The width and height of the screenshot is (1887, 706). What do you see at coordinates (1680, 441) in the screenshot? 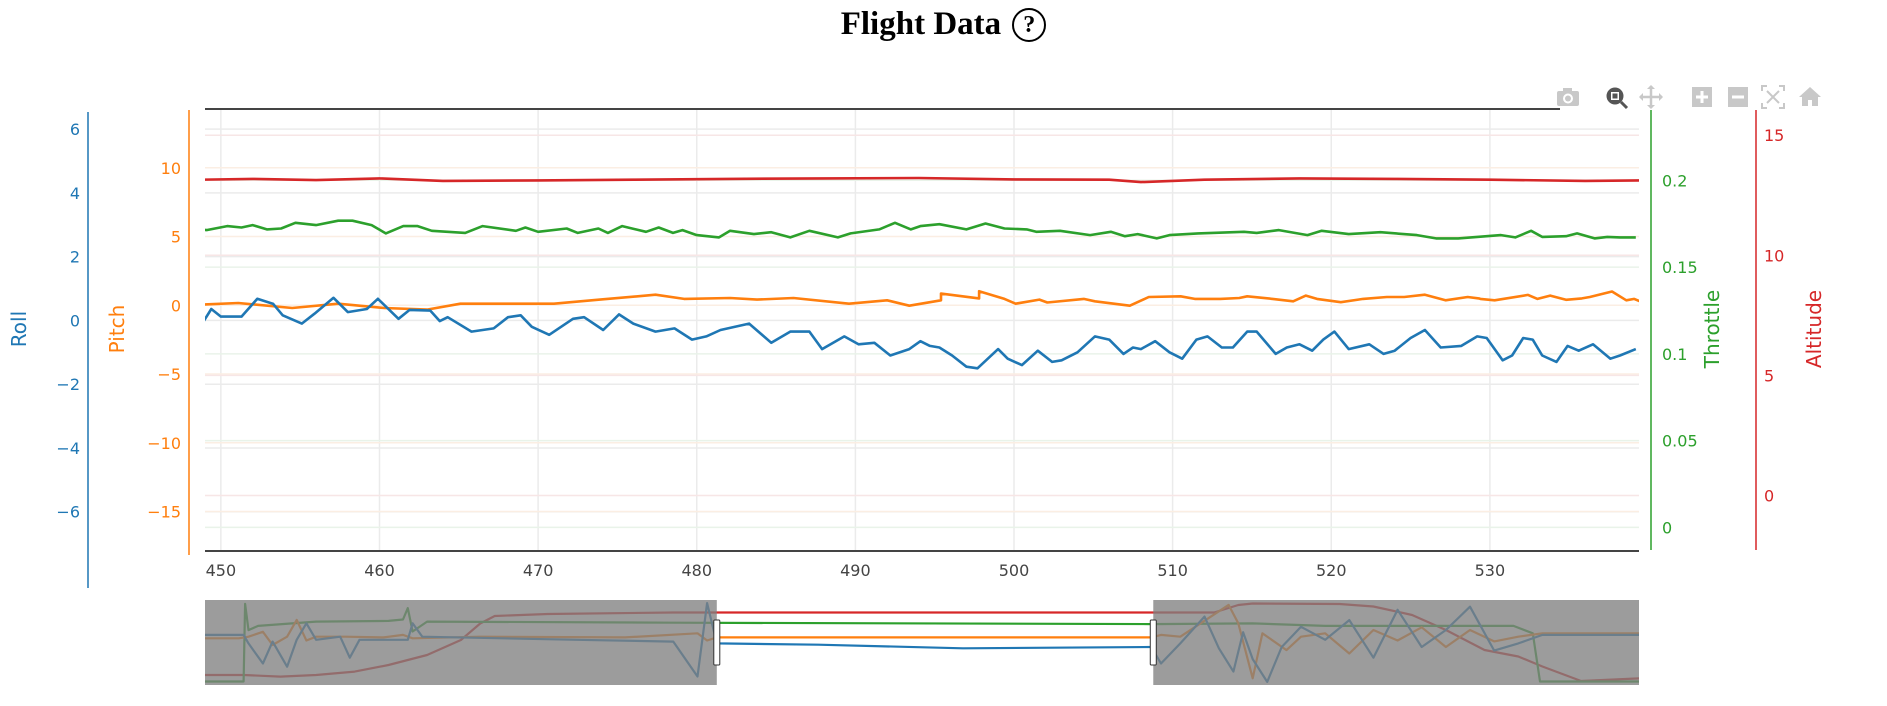
I see `throttle-tick-label: 0.05` at bounding box center [1680, 441].